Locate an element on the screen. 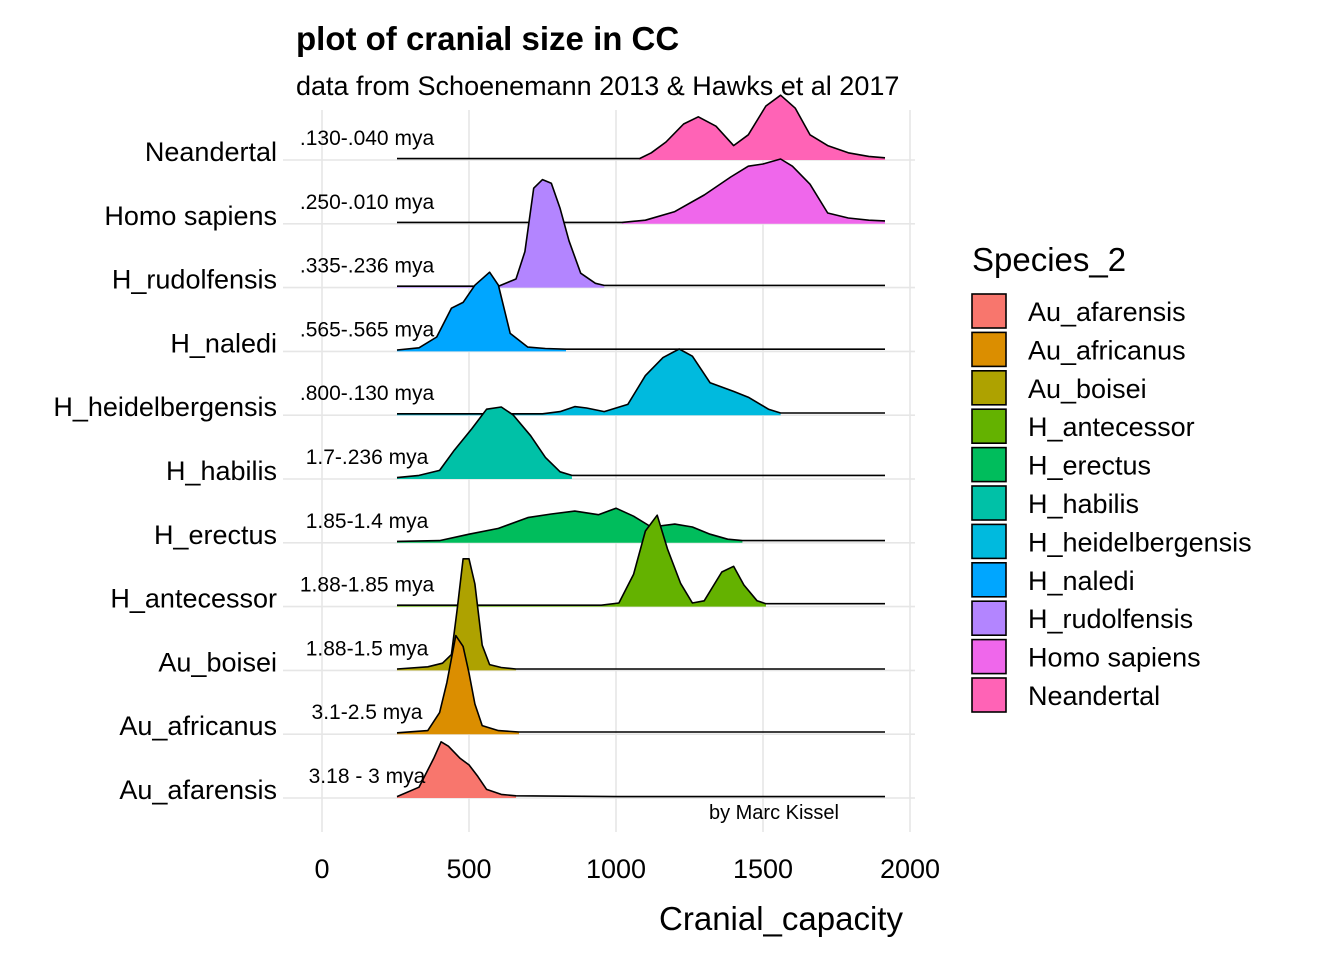  date-label: 1.7-.236 mya is located at coordinates (367, 457).